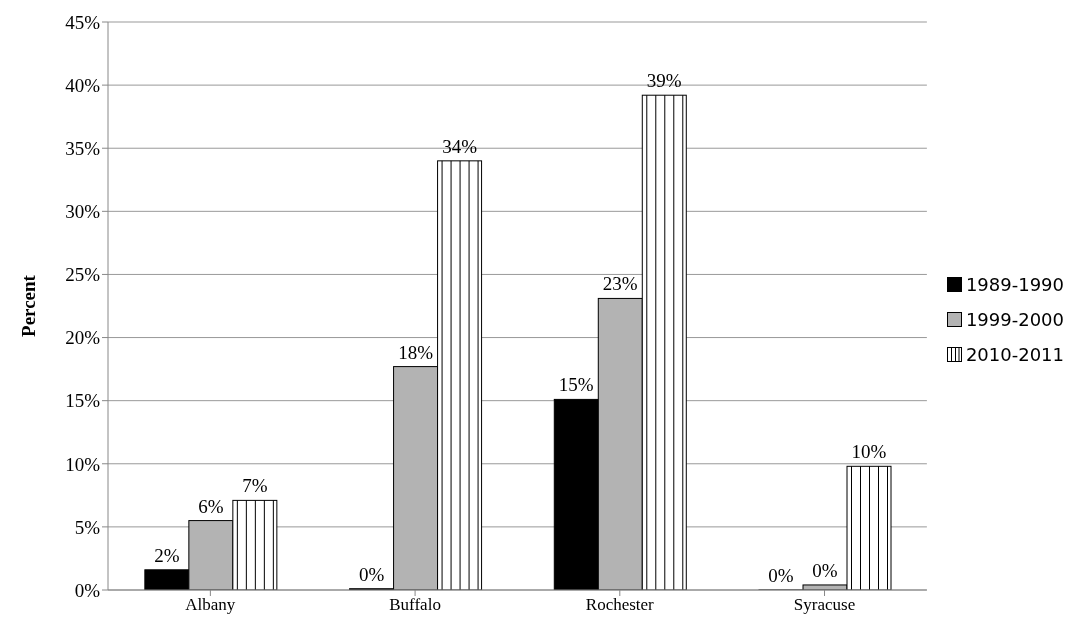 The image size is (1082, 639). I want to click on y-tick-label: 30%, so click(83, 212).